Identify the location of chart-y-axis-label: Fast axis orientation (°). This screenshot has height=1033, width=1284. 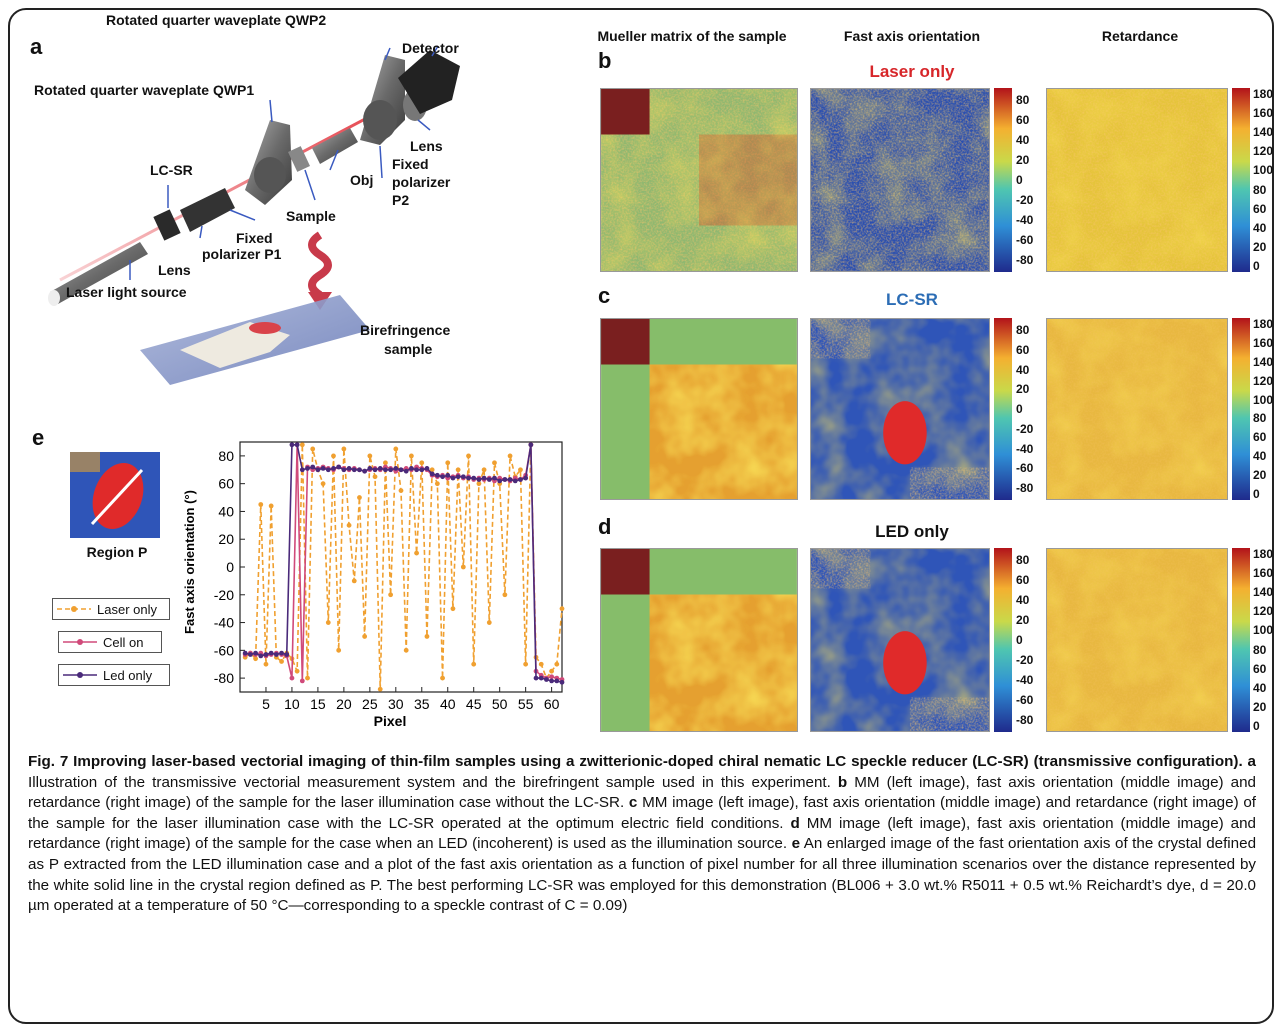
(189, 562).